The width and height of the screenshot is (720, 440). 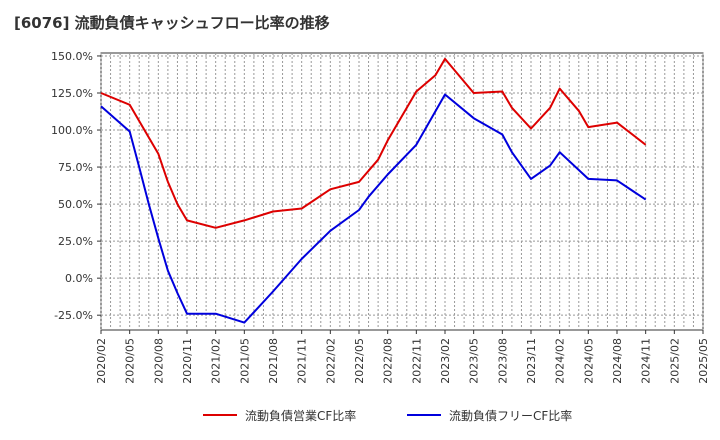 What do you see at coordinates (646, 361) in the screenshot?
I see `x-tick-label: 2024/11` at bounding box center [646, 361].